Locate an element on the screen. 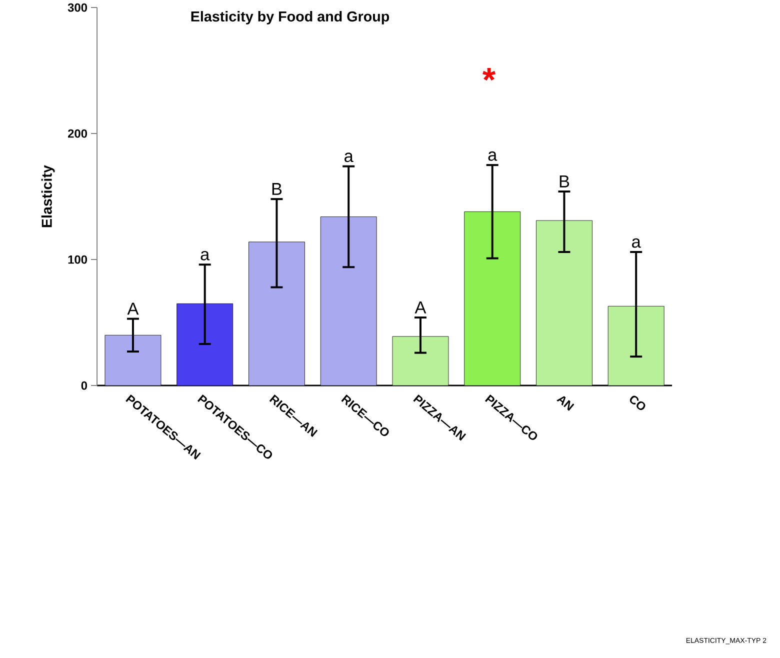 The image size is (780, 658). y-tick-label: 200 is located at coordinates (78, 133).